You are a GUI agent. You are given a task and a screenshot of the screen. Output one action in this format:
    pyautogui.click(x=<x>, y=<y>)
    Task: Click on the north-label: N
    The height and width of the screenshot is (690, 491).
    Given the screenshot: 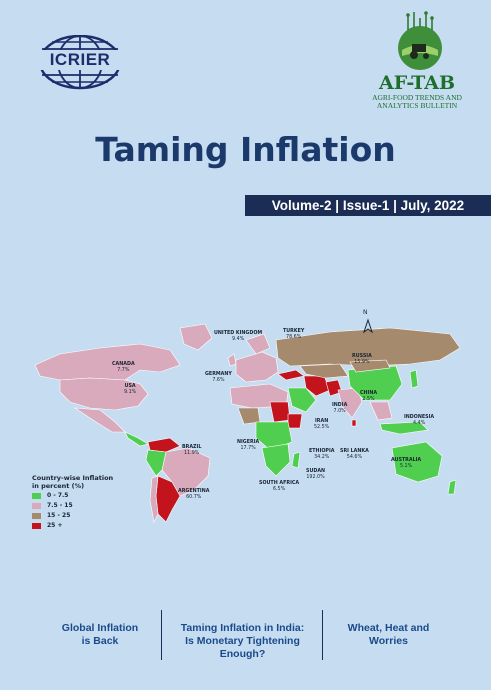 What is the action you would take?
    pyautogui.click(x=365, y=312)
    